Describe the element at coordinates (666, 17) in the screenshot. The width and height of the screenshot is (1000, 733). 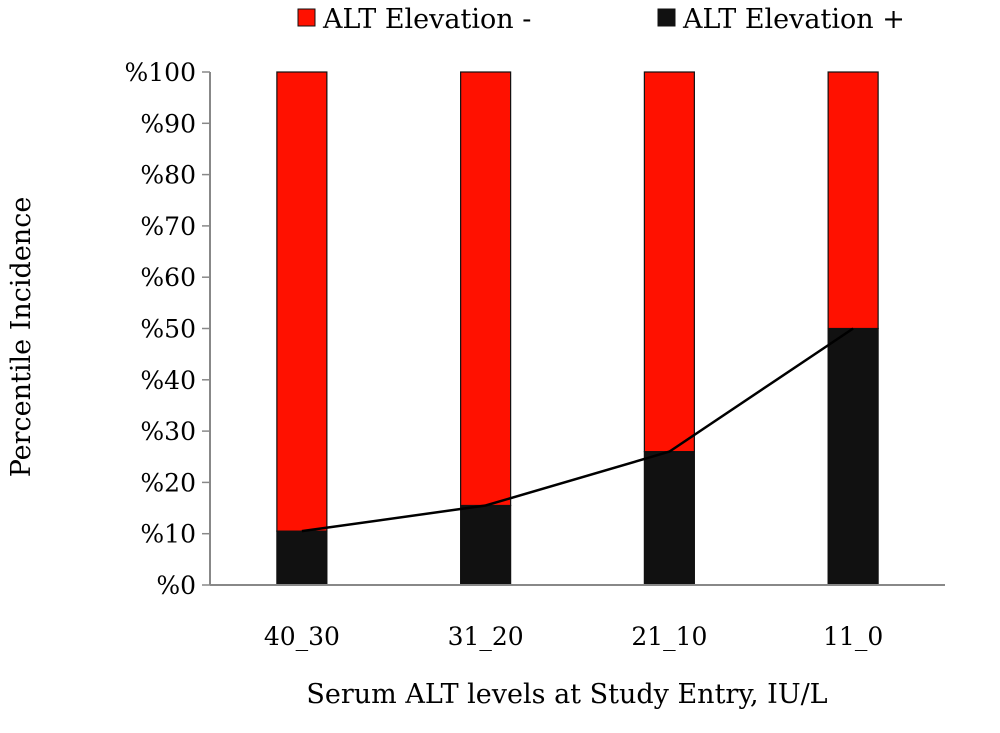
I see `legend-swatch-alt-elevation-positive` at that location.